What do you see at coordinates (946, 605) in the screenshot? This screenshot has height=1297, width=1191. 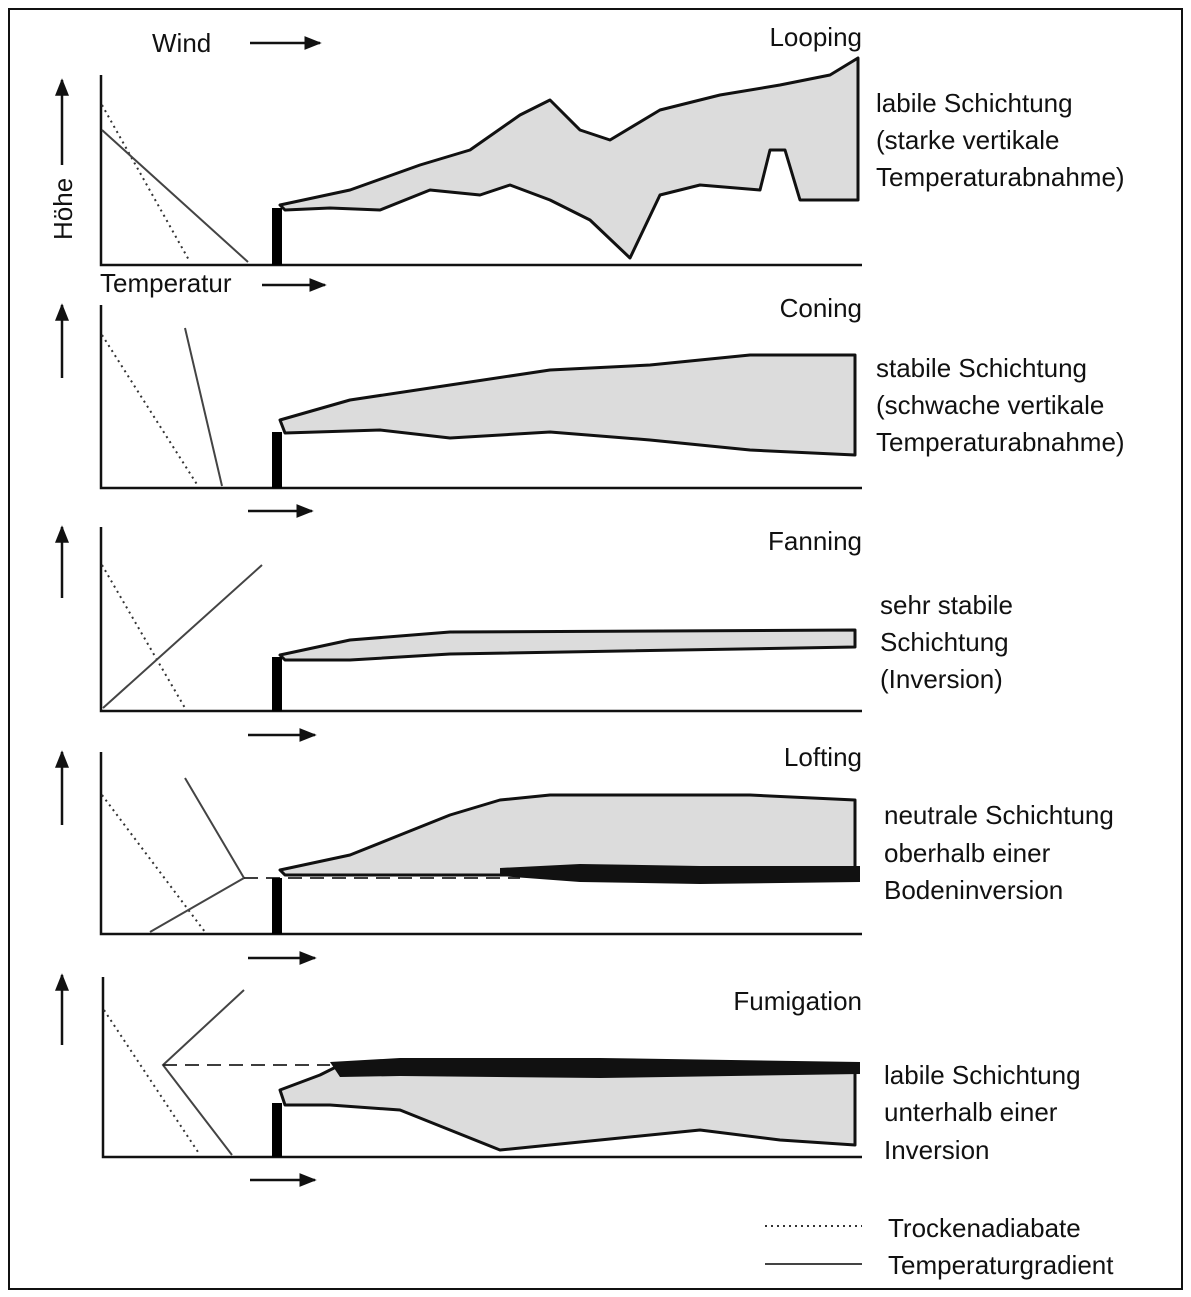 I see `description: sehr stabile` at bounding box center [946, 605].